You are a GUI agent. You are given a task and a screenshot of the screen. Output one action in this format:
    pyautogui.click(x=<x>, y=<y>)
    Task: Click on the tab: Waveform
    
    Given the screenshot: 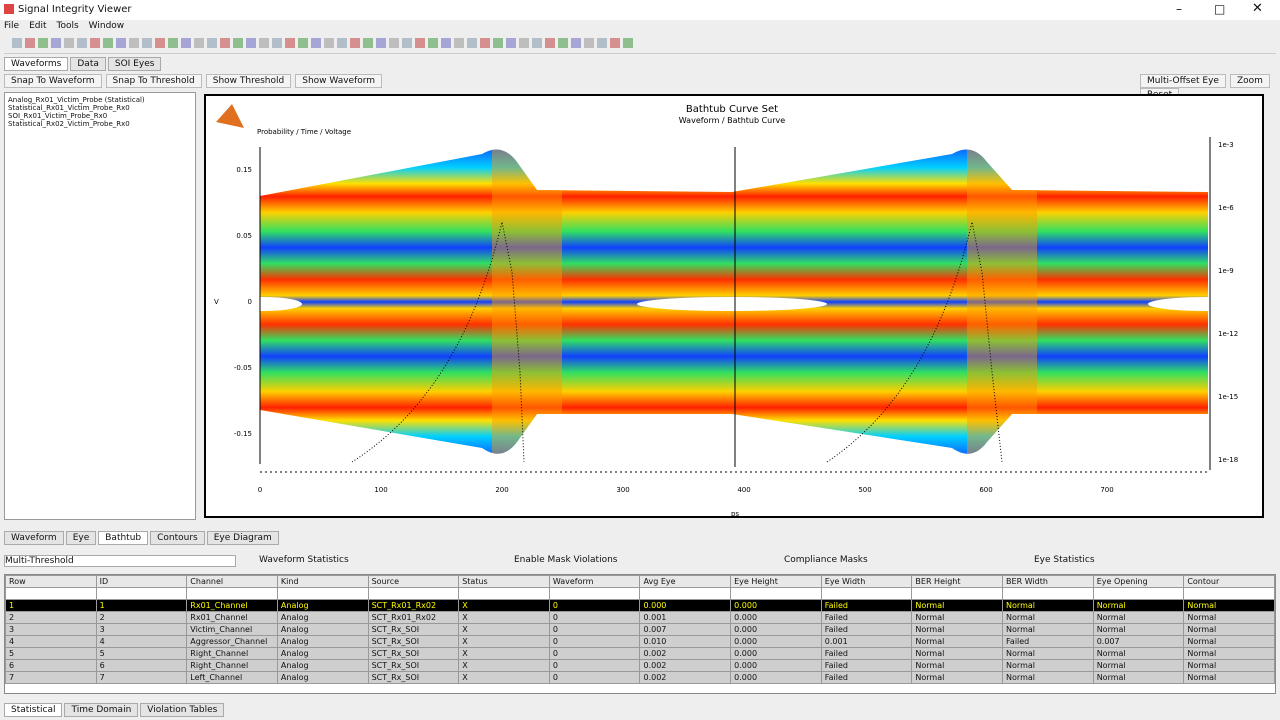 What is the action you would take?
    pyautogui.click(x=34, y=538)
    